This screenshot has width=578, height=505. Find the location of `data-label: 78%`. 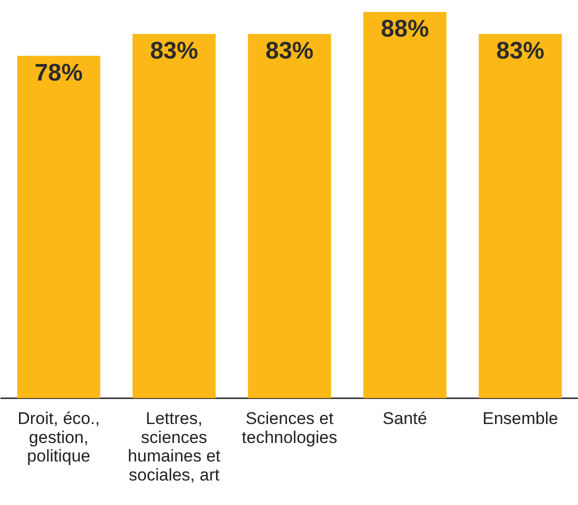

data-label: 78% is located at coordinates (58, 73).